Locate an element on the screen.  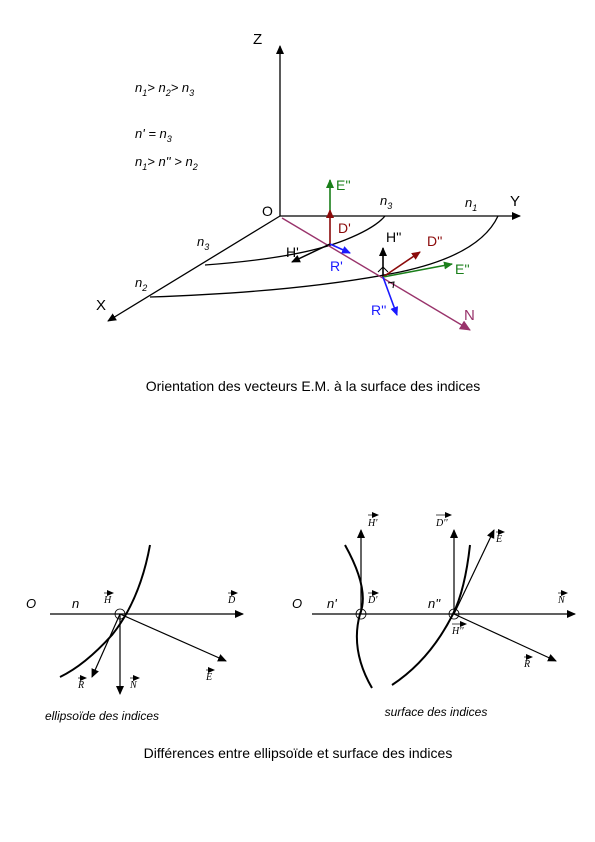
right-e-label: E is located at coordinates (498, 539).